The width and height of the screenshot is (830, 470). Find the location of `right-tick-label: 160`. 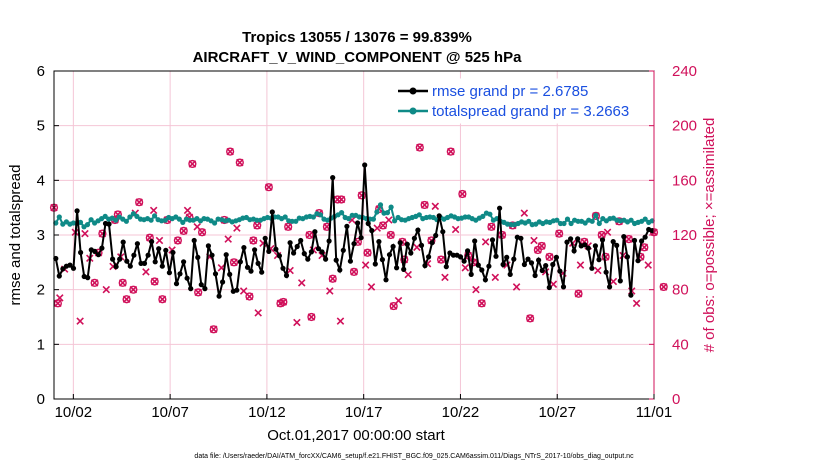

right-tick-label: 160 is located at coordinates (684, 180).